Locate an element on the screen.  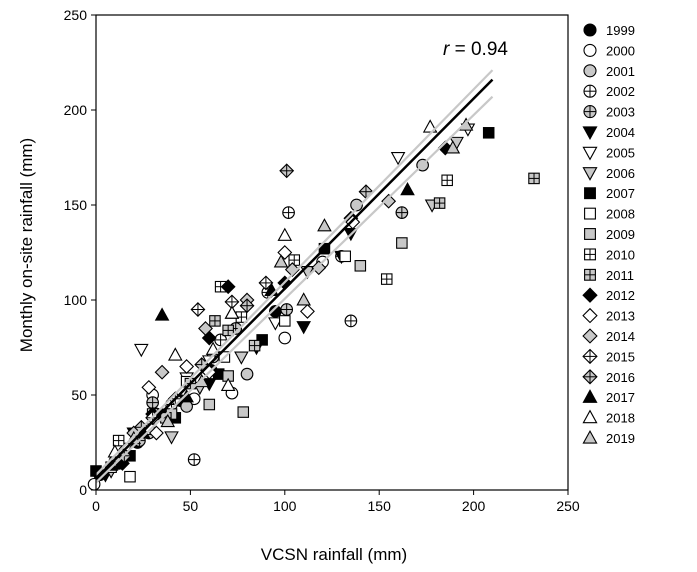
series-2013 is located at coordinates (251, 327).